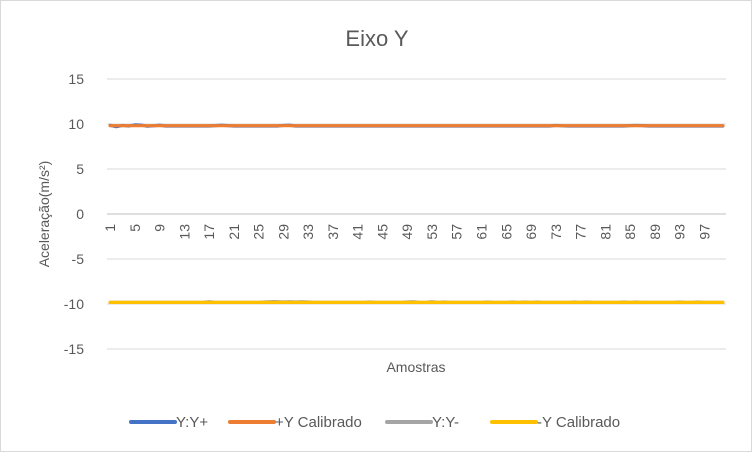  What do you see at coordinates (234, 232) in the screenshot?
I see `x-tick-label: 21` at bounding box center [234, 232].